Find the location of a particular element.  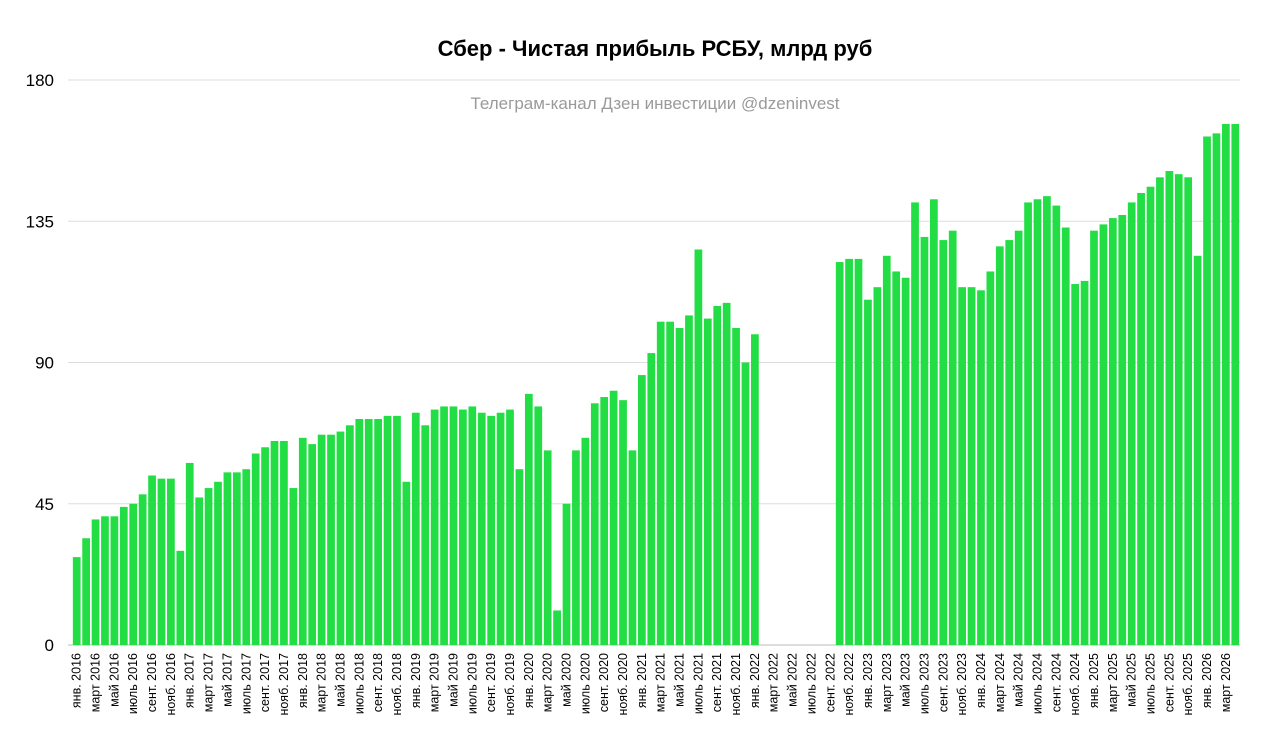

x-tick-label: янв. 2025 is located at coordinates (1094, 680).